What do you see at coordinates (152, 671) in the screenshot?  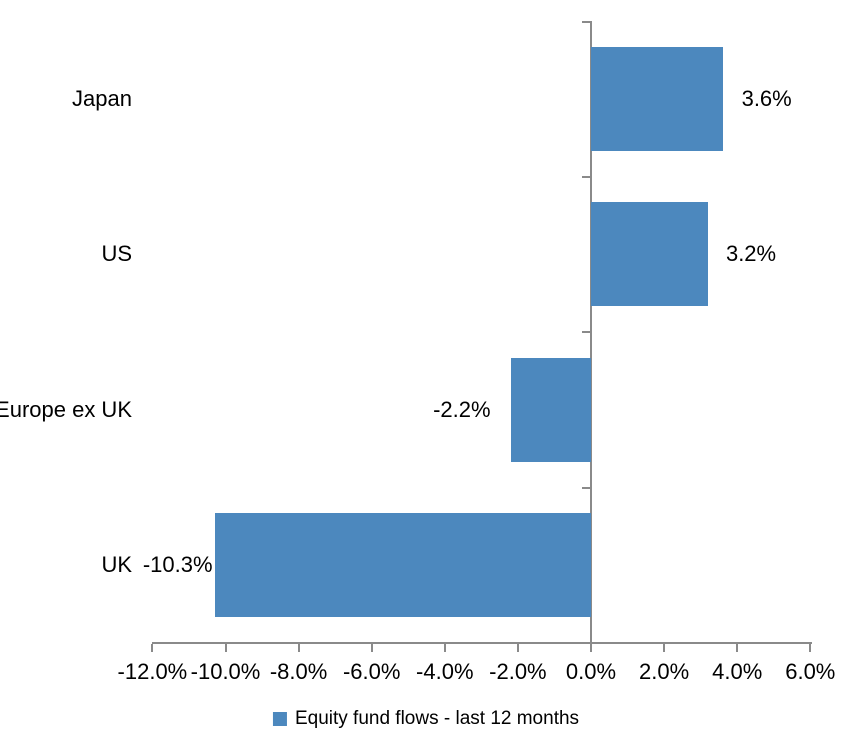 I see `x-tick-label: -12.0%` at bounding box center [152, 671].